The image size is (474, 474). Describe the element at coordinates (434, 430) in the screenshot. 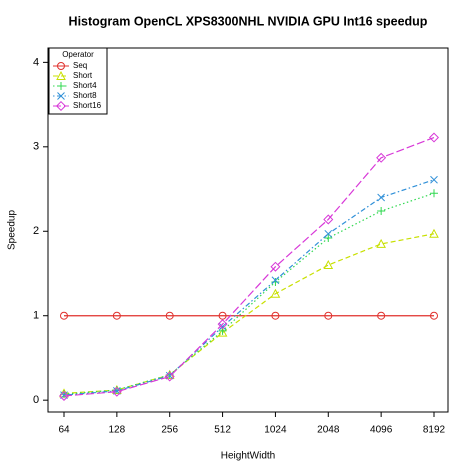

I see `x-tick-label: 8192` at that location.